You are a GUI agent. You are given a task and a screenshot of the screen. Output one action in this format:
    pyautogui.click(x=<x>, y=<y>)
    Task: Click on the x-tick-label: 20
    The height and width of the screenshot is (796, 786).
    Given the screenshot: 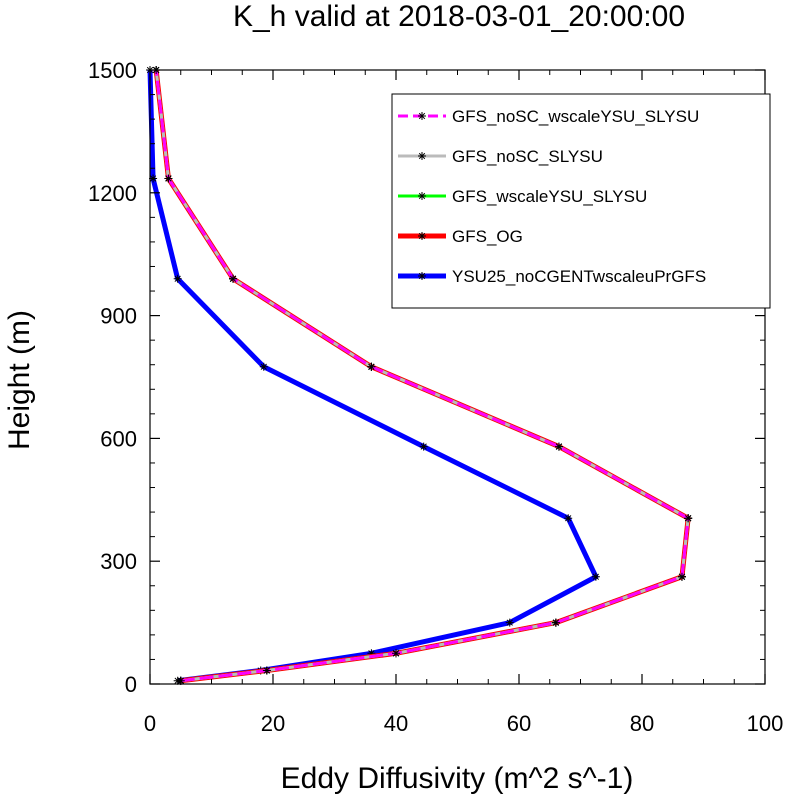 What is the action you would take?
    pyautogui.click(x=273, y=723)
    